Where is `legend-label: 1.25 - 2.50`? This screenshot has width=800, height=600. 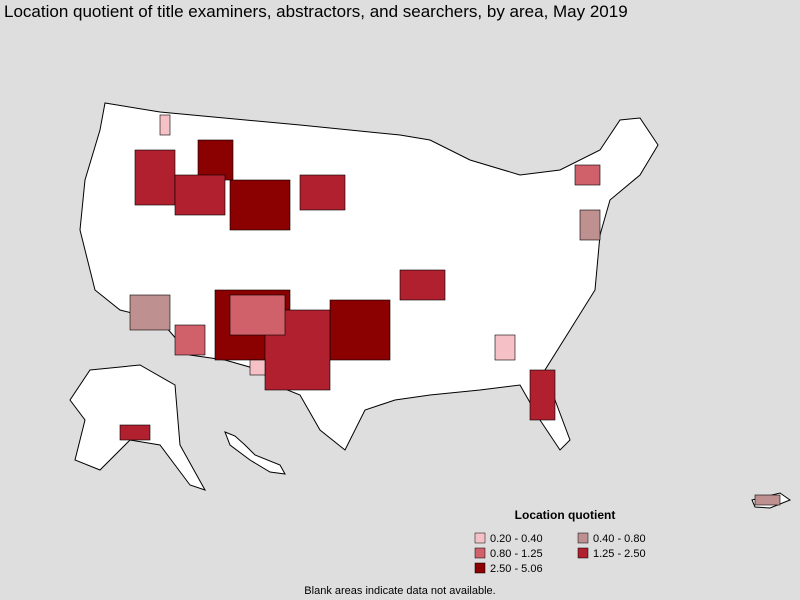
legend-label: 1.25 - 2.50 is located at coordinates (619, 554).